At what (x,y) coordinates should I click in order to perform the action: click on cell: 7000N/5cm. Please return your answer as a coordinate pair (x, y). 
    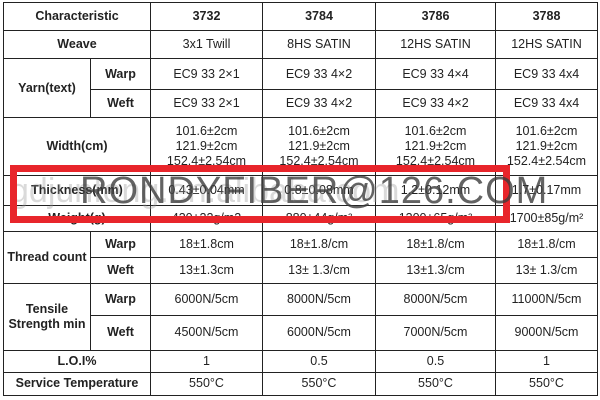
    Looking at the image, I should click on (435, 333).